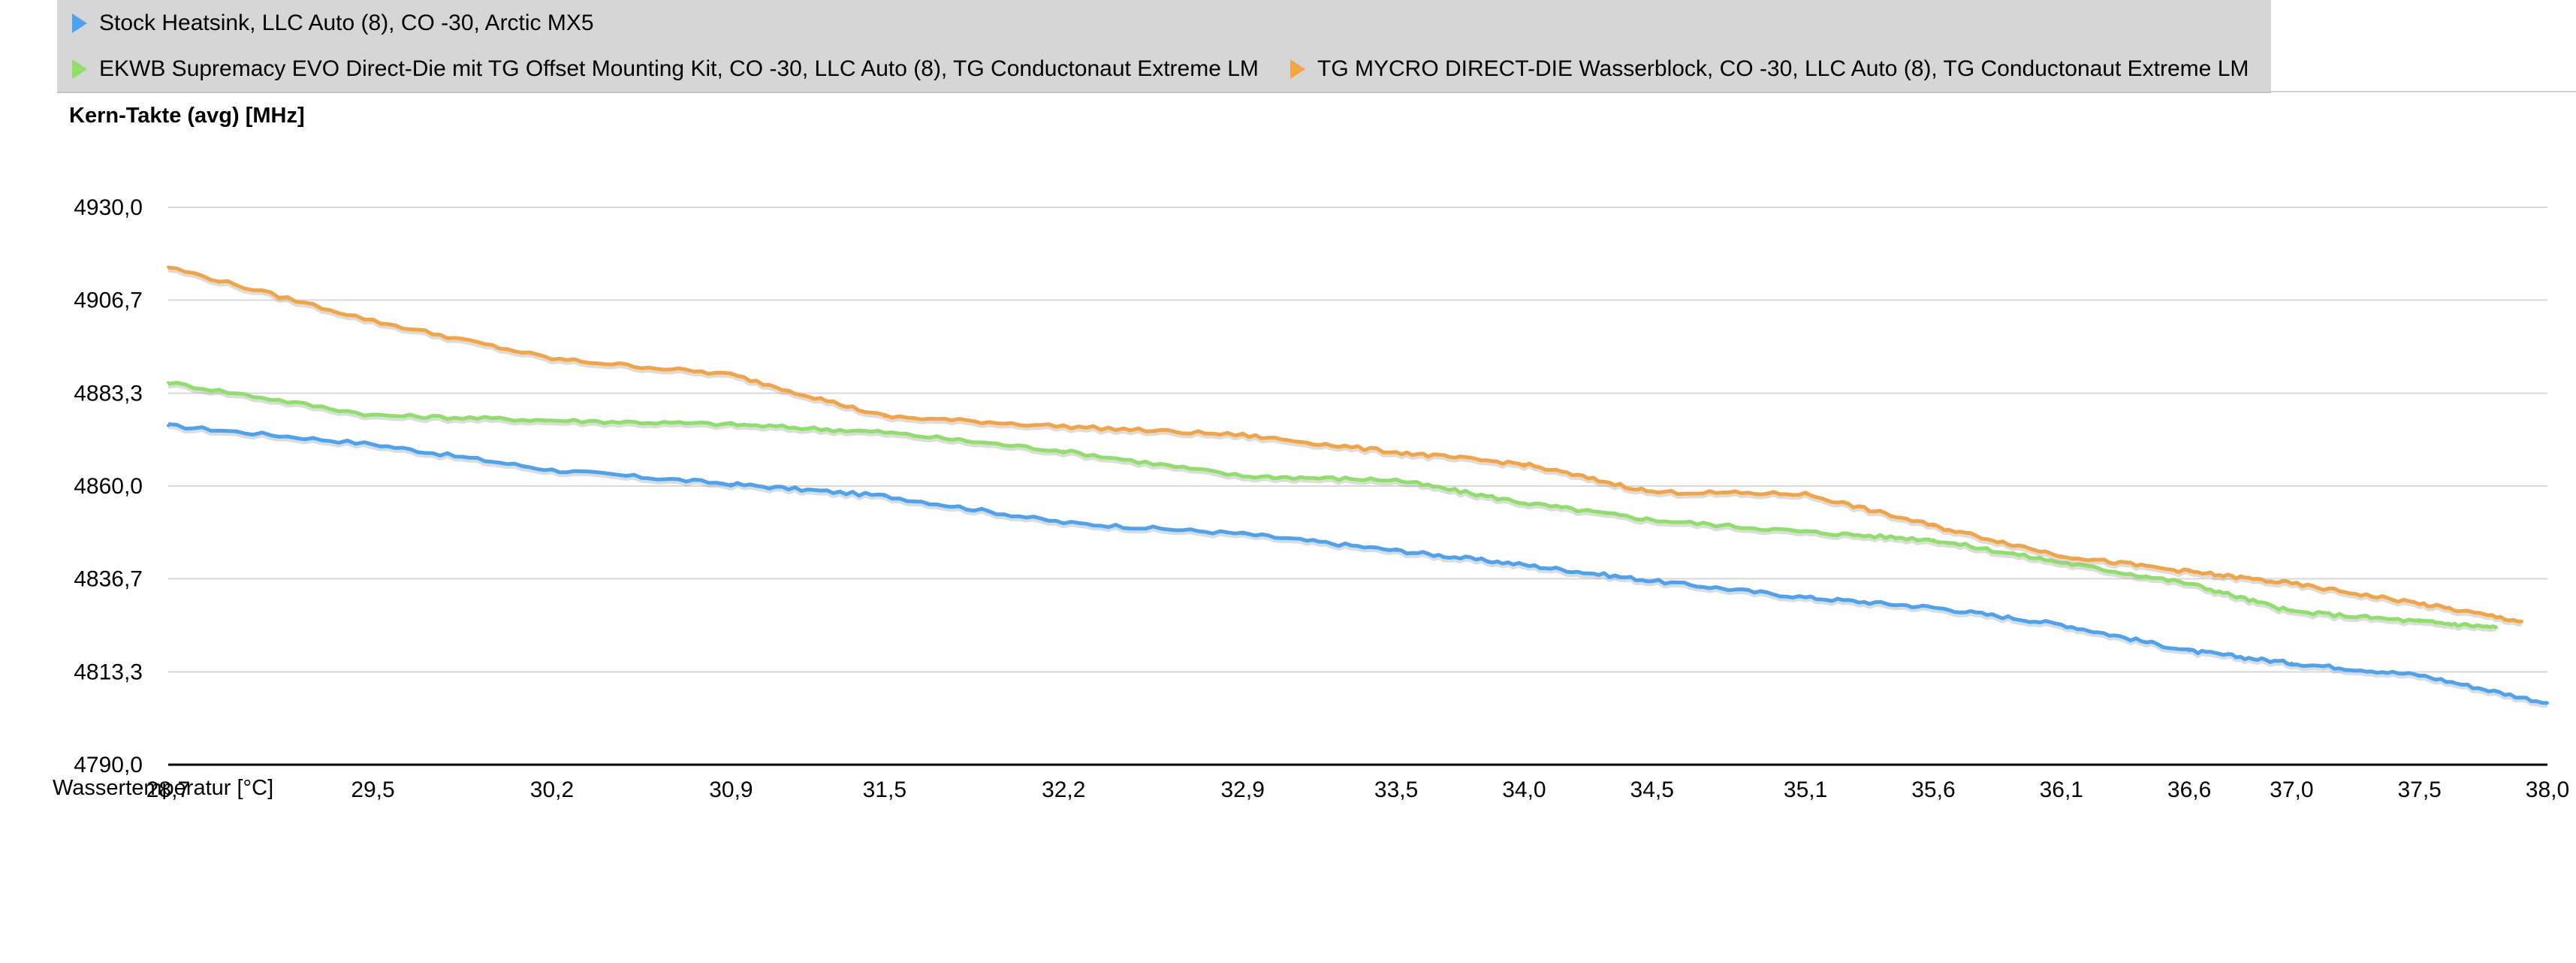  I want to click on legend-marker-ekwb-icon, so click(79, 69).